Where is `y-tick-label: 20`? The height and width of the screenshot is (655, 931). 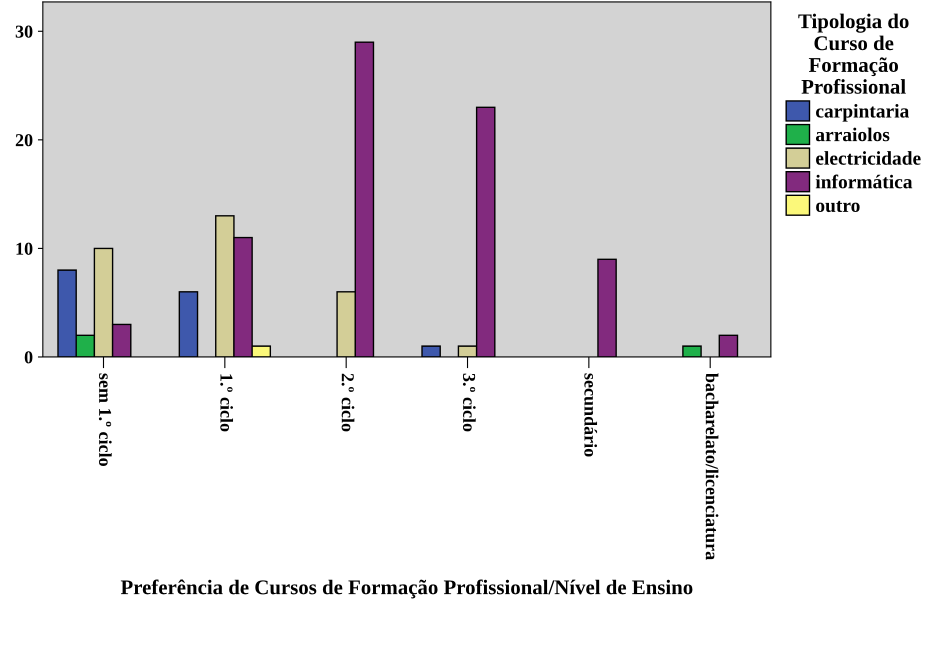
y-tick-label: 20 is located at coordinates (24, 140).